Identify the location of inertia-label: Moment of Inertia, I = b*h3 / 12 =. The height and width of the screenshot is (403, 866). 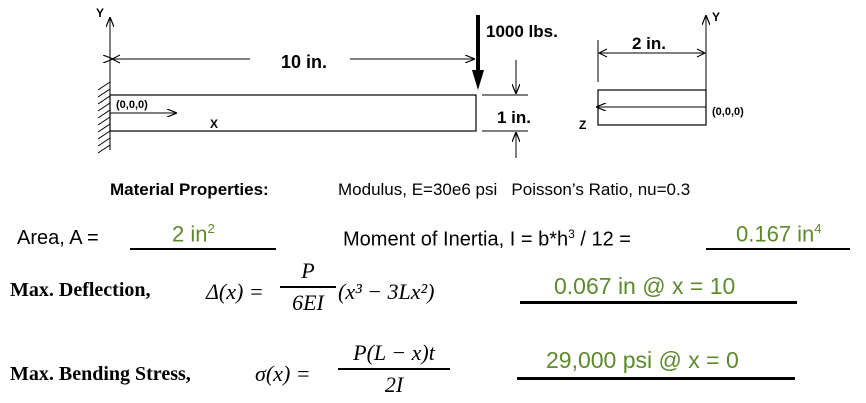
(487, 239).